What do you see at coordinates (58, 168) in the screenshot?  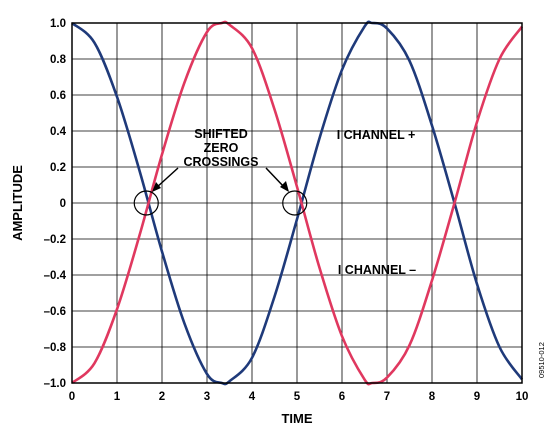 I see `y-tick-label: 0.2` at bounding box center [58, 168].